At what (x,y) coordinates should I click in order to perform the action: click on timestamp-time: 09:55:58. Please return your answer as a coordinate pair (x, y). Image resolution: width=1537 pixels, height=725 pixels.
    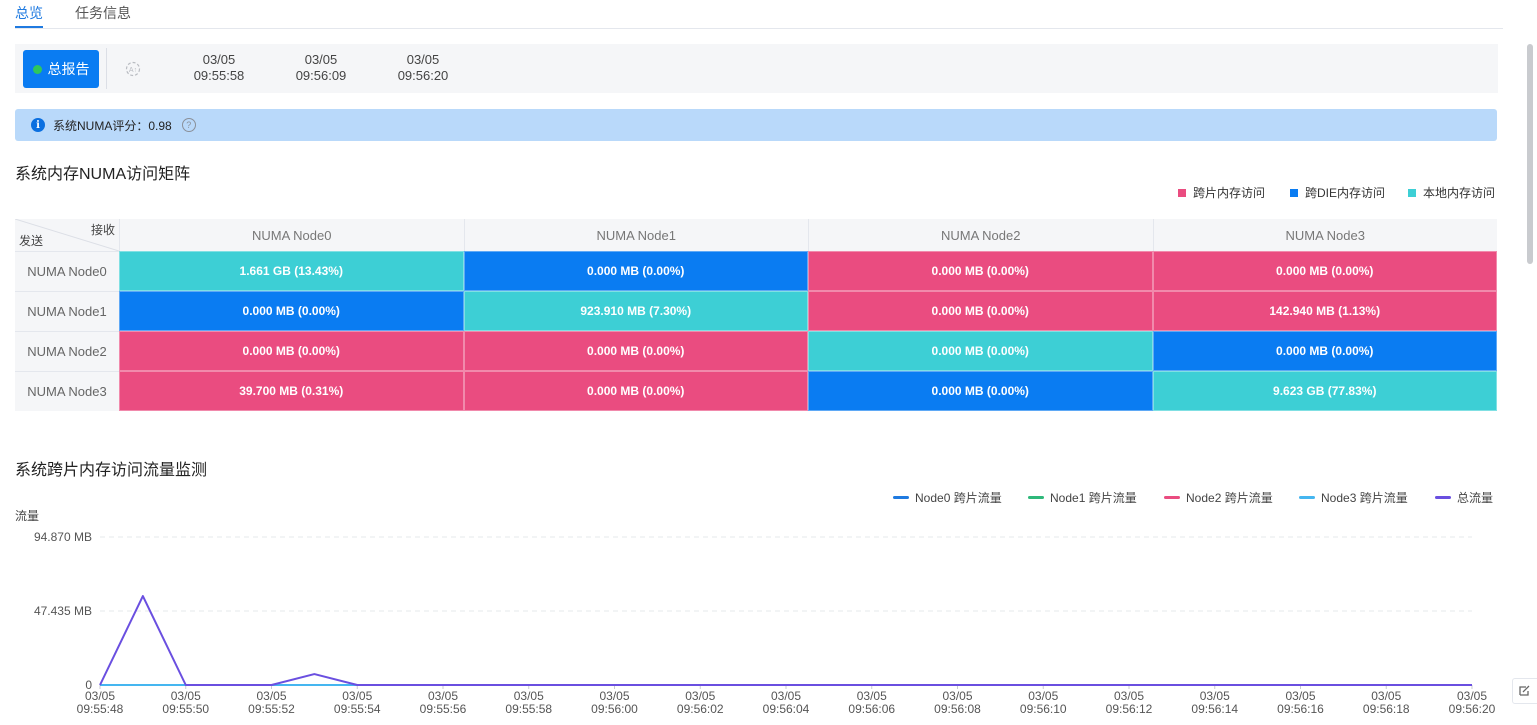
    Looking at the image, I should click on (219, 75).